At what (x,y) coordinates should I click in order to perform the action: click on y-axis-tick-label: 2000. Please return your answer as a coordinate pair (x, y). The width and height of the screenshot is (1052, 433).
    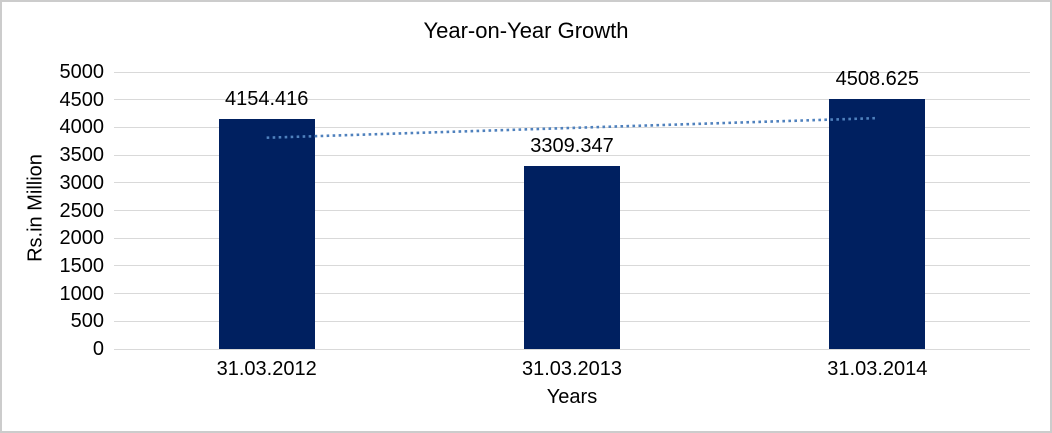
    Looking at the image, I should click on (82, 238).